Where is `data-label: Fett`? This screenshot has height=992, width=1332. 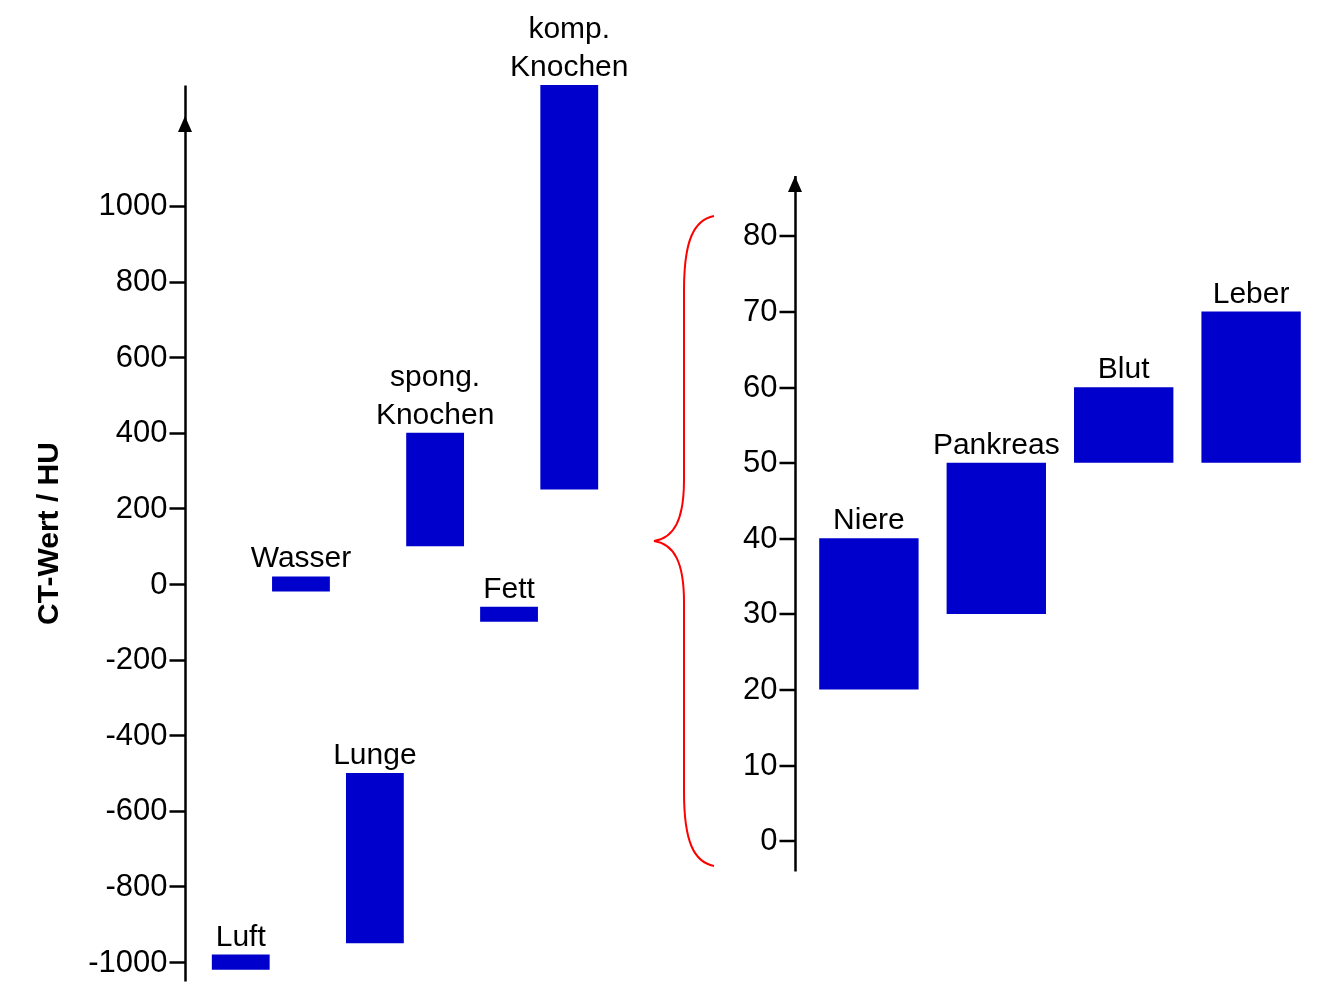 data-label: Fett is located at coordinates (509, 587).